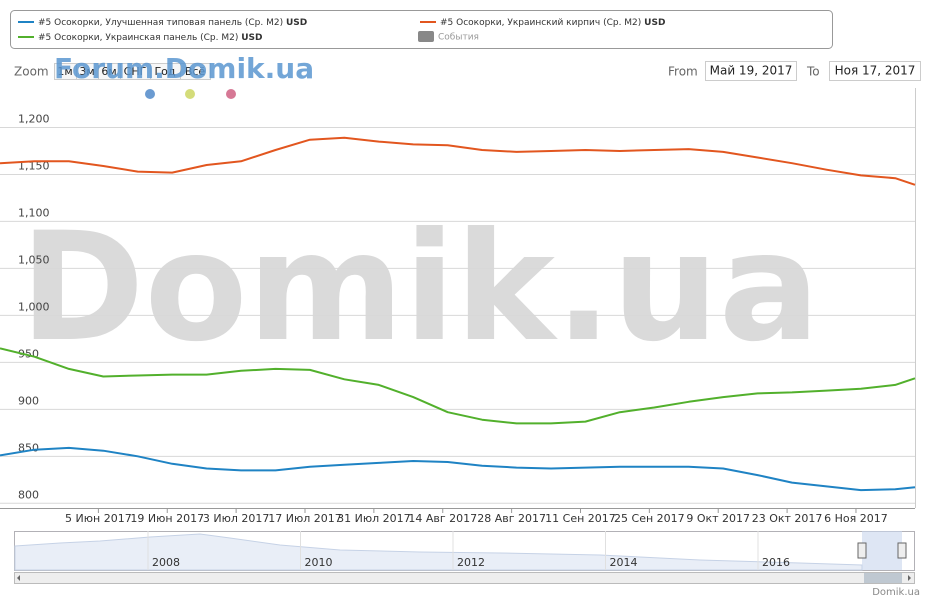 Image resolution: width=931 pixels, height=600 pixels. What do you see at coordinates (421, 29) in the screenshot?
I see `legend-box` at bounding box center [421, 29].